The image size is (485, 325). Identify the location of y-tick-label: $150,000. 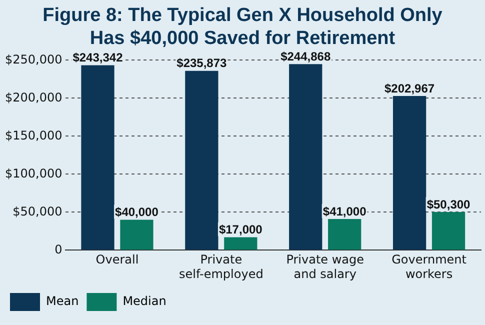
(33, 135).